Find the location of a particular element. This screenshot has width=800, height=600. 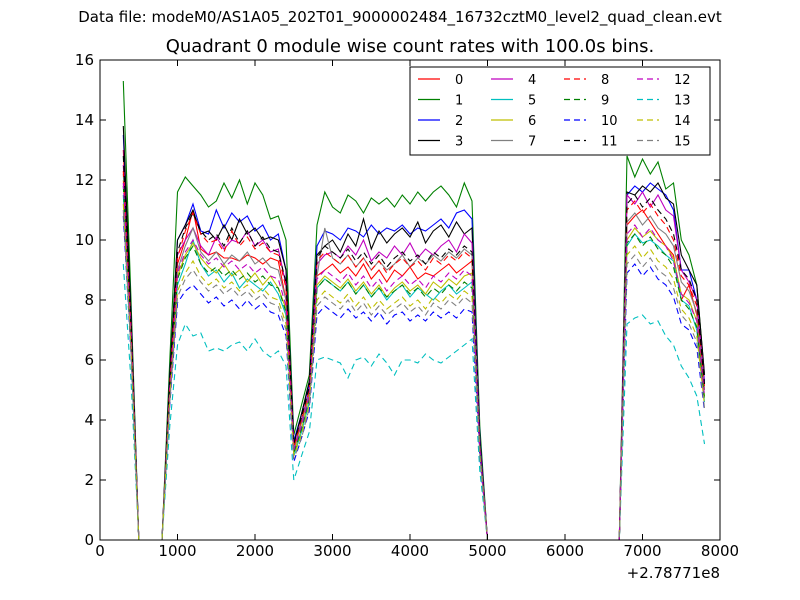

x-offset-label: +2.78771e8 is located at coordinates (673, 573).